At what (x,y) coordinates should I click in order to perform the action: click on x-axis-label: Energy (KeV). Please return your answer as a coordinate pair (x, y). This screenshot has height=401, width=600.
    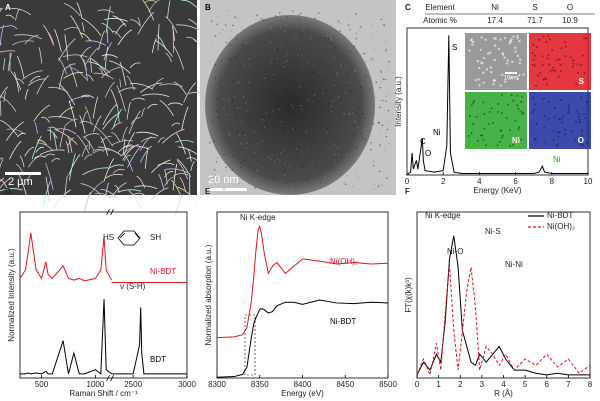
    Looking at the image, I should click on (497, 190).